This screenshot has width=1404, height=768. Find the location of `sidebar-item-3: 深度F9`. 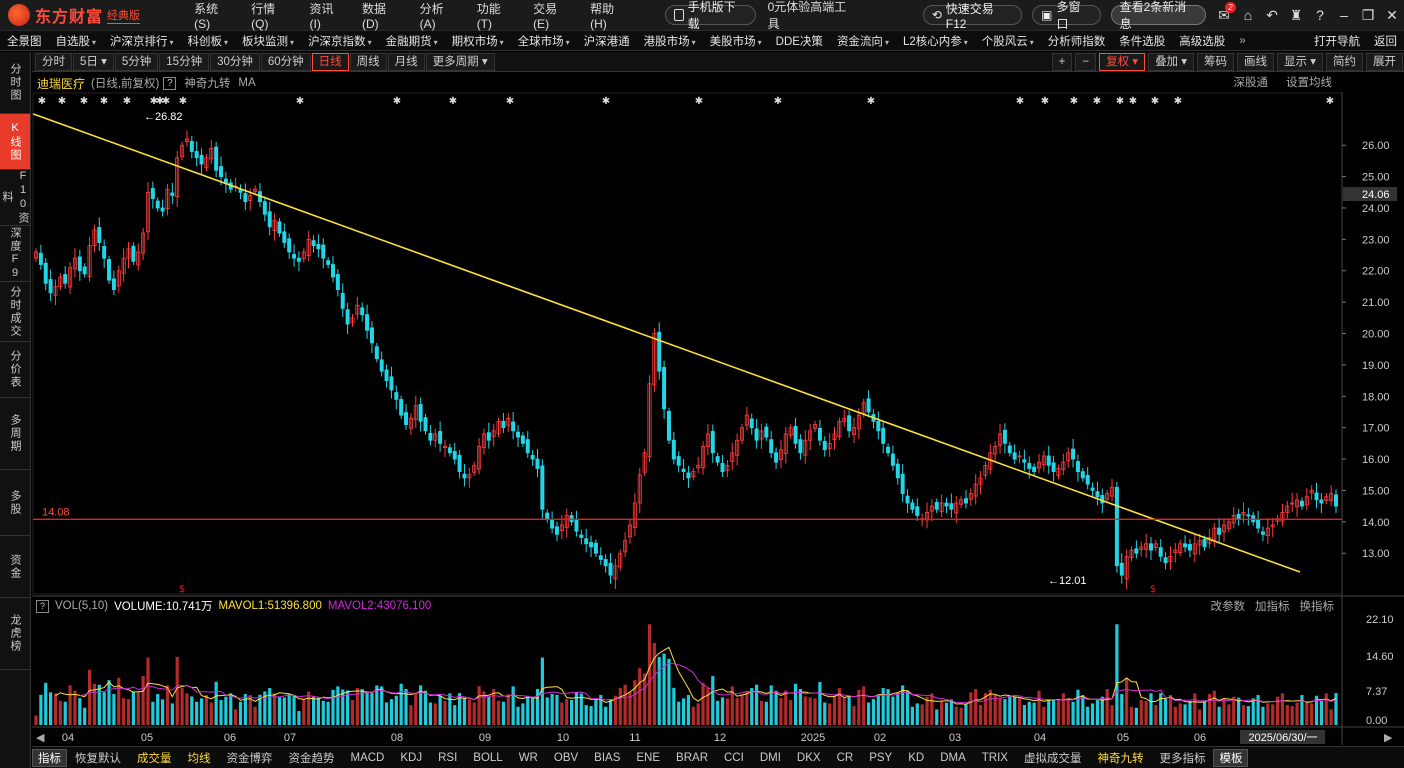

sidebar-item-3: 深度F9 is located at coordinates (15, 254).